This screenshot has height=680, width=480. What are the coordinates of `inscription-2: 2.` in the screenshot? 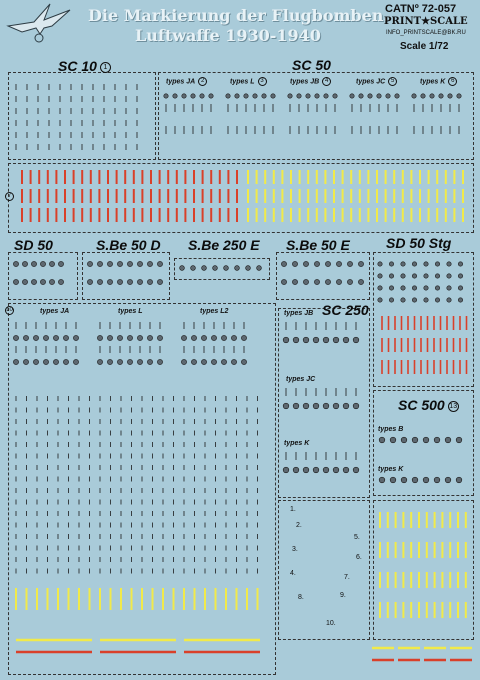 It's located at (299, 525).